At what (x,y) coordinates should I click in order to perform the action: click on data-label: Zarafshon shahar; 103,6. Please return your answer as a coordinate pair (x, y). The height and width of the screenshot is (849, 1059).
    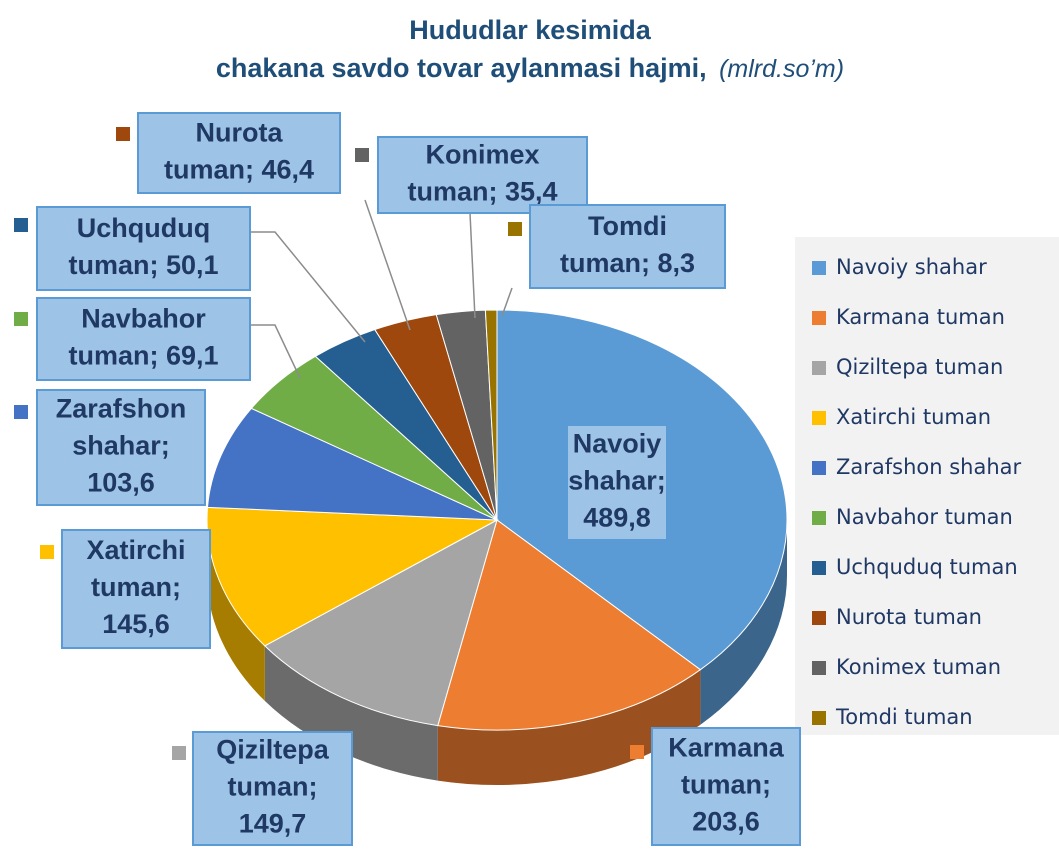
    Looking at the image, I should click on (121, 446).